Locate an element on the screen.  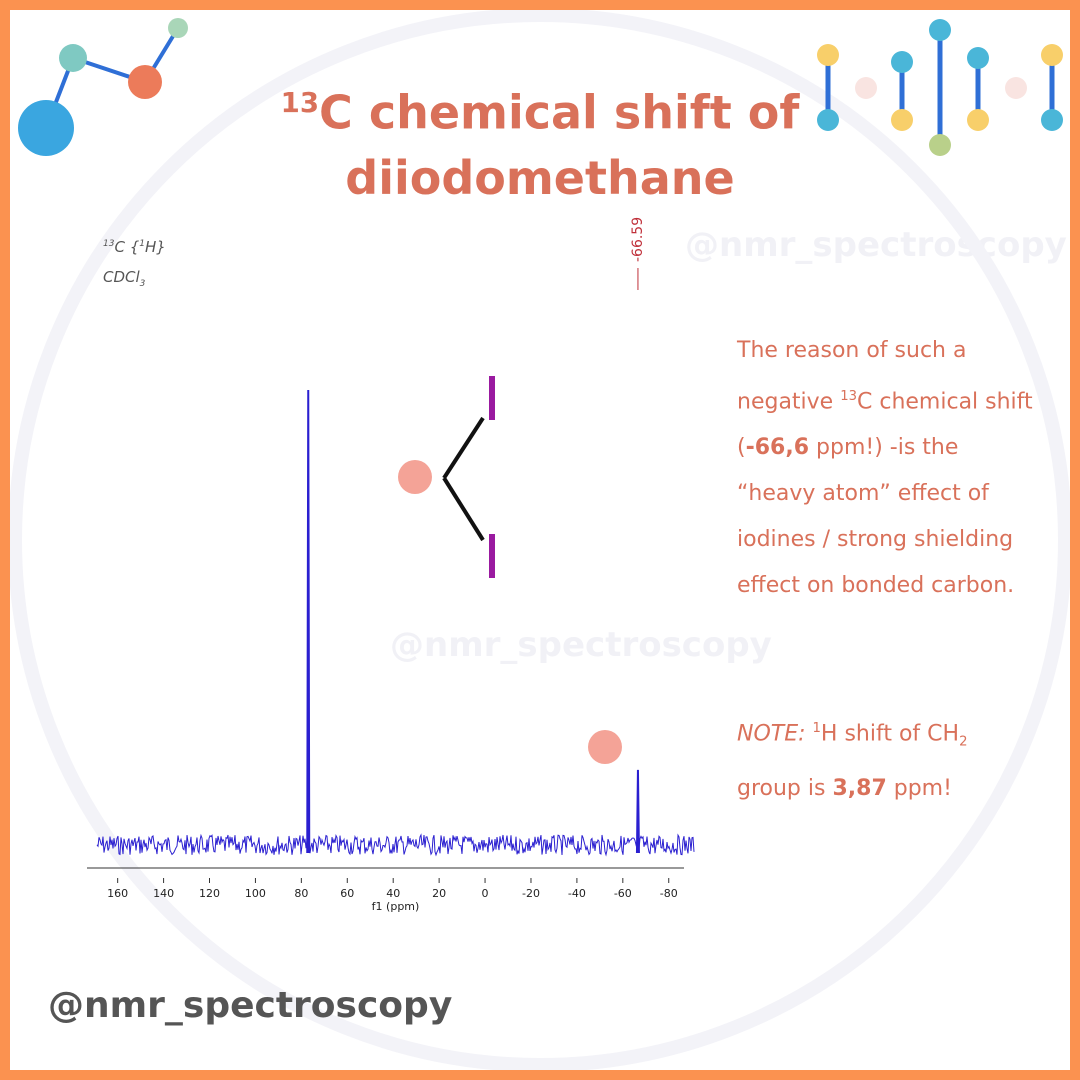
x-tick-label: 60 is located at coordinates (347, 893).